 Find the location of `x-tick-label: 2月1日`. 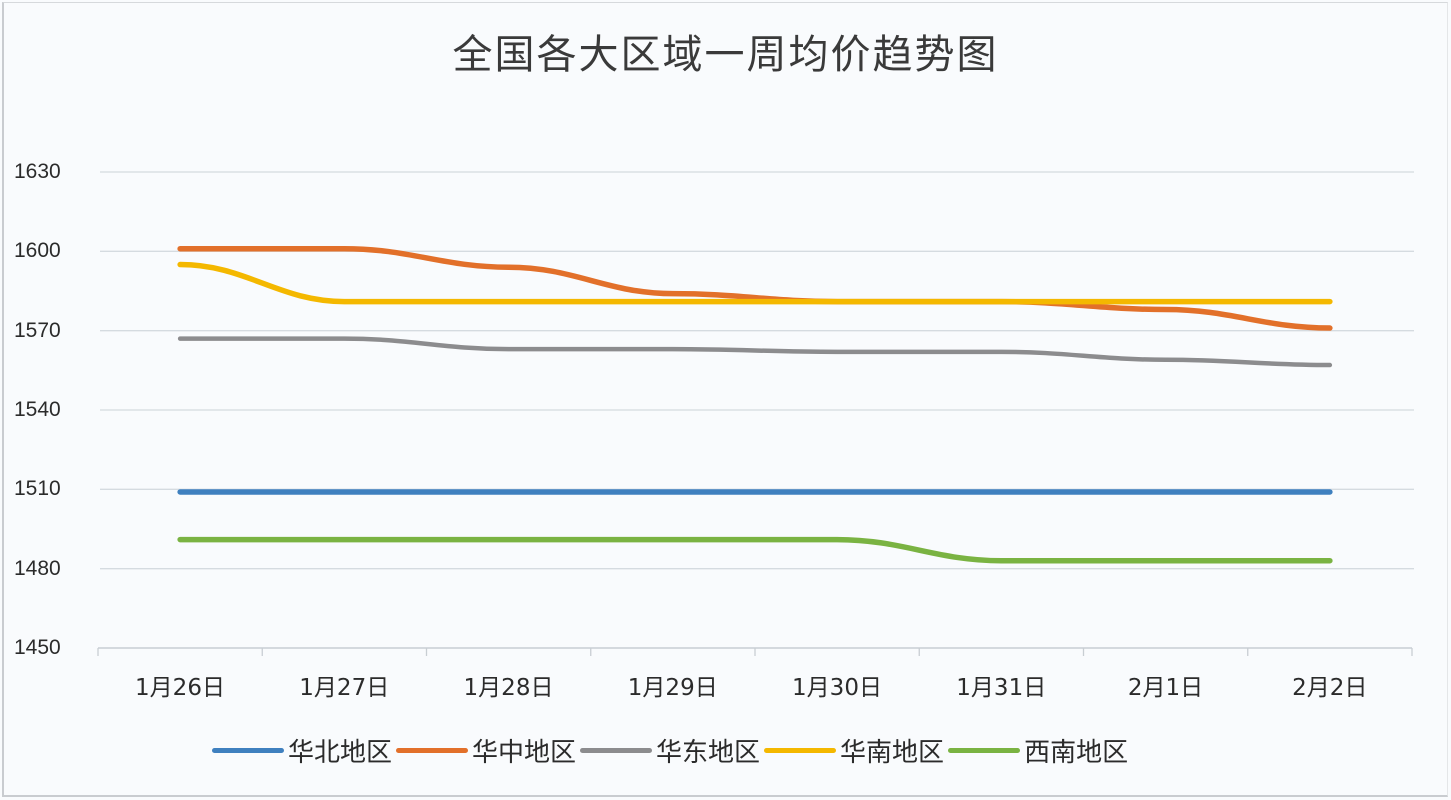

x-tick-label: 2月1日 is located at coordinates (1165, 688).